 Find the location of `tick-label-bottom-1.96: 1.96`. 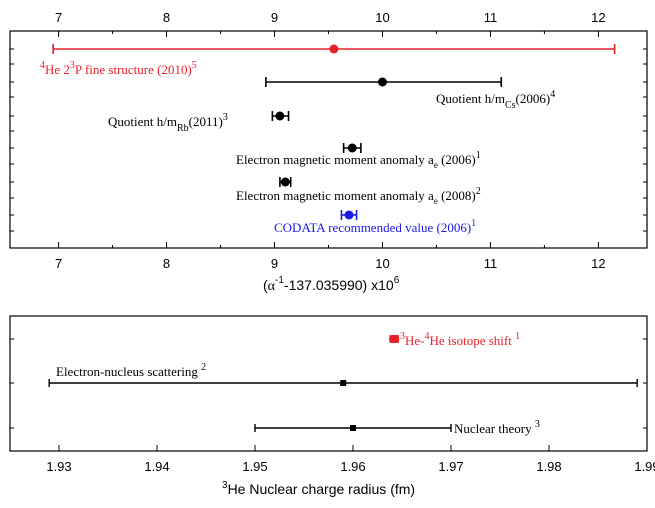

tick-label-bottom-1.96: 1.96 is located at coordinates (352, 466).